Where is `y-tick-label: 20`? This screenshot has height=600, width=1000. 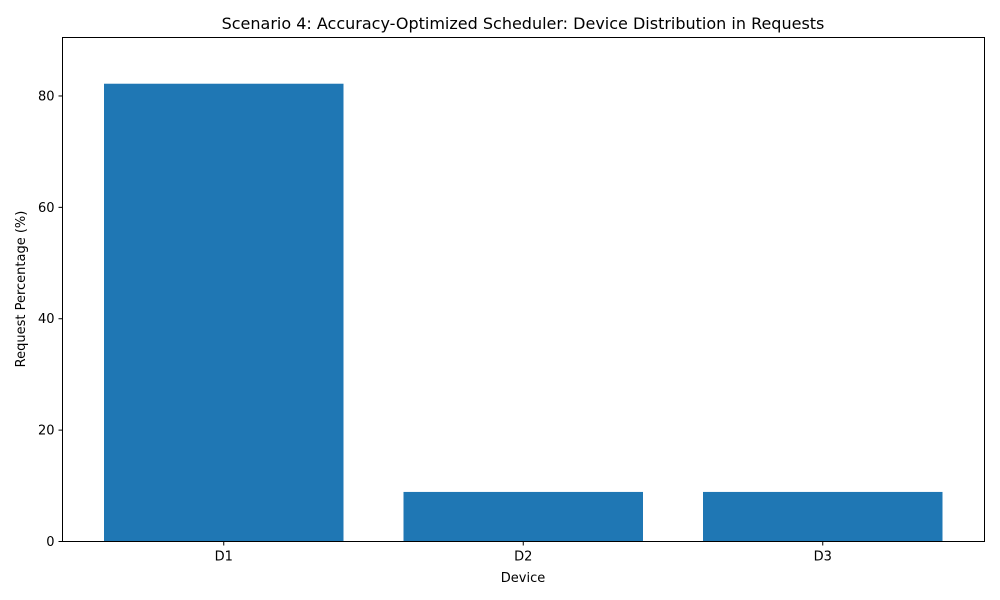
y-tick-label: 20 is located at coordinates (46, 431).